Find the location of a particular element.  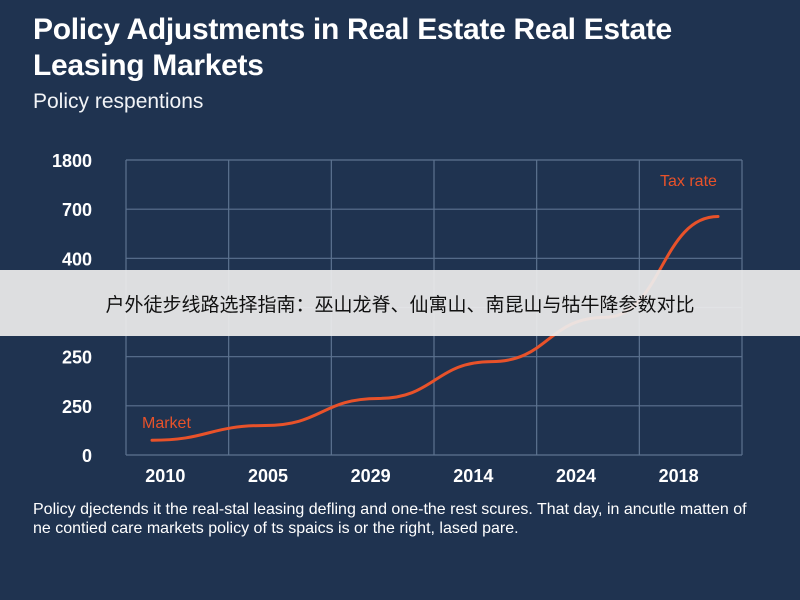

overlay-banner: 户外徒步线路选择指南：巫山龙脊、仙寓山、南昆山与牯牛降参数对比 is located at coordinates (400, 303).